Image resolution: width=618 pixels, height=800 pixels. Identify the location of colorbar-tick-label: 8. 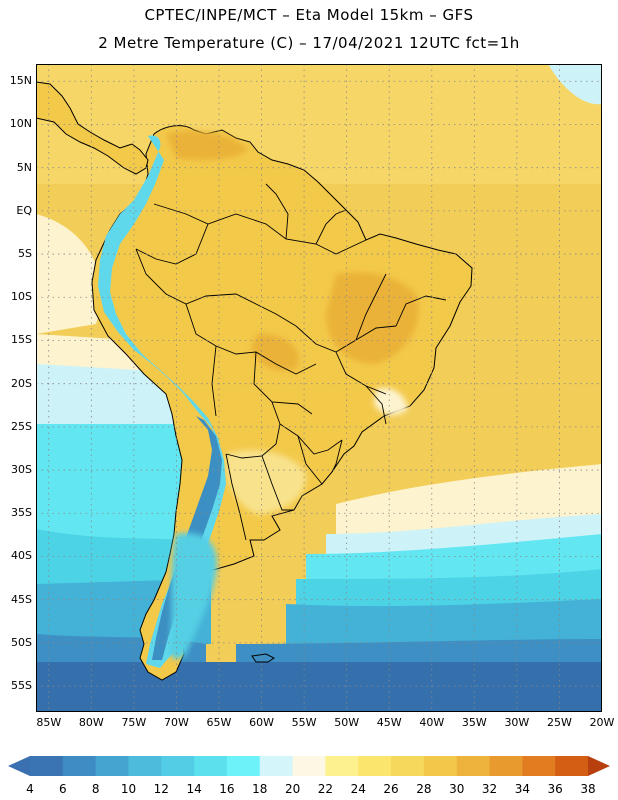
(95, 789).